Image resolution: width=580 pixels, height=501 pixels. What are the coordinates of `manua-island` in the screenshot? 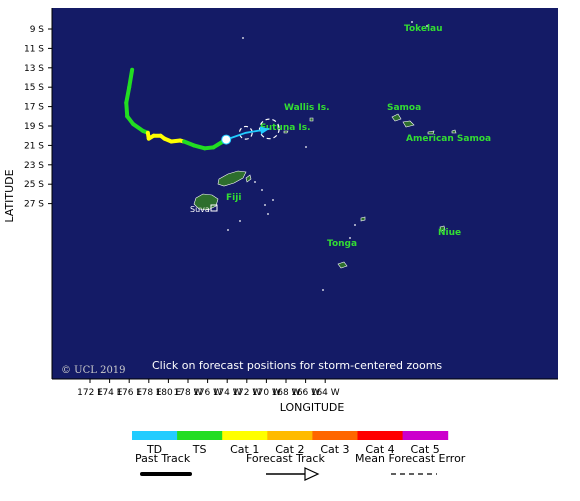 It's located at (454, 131).